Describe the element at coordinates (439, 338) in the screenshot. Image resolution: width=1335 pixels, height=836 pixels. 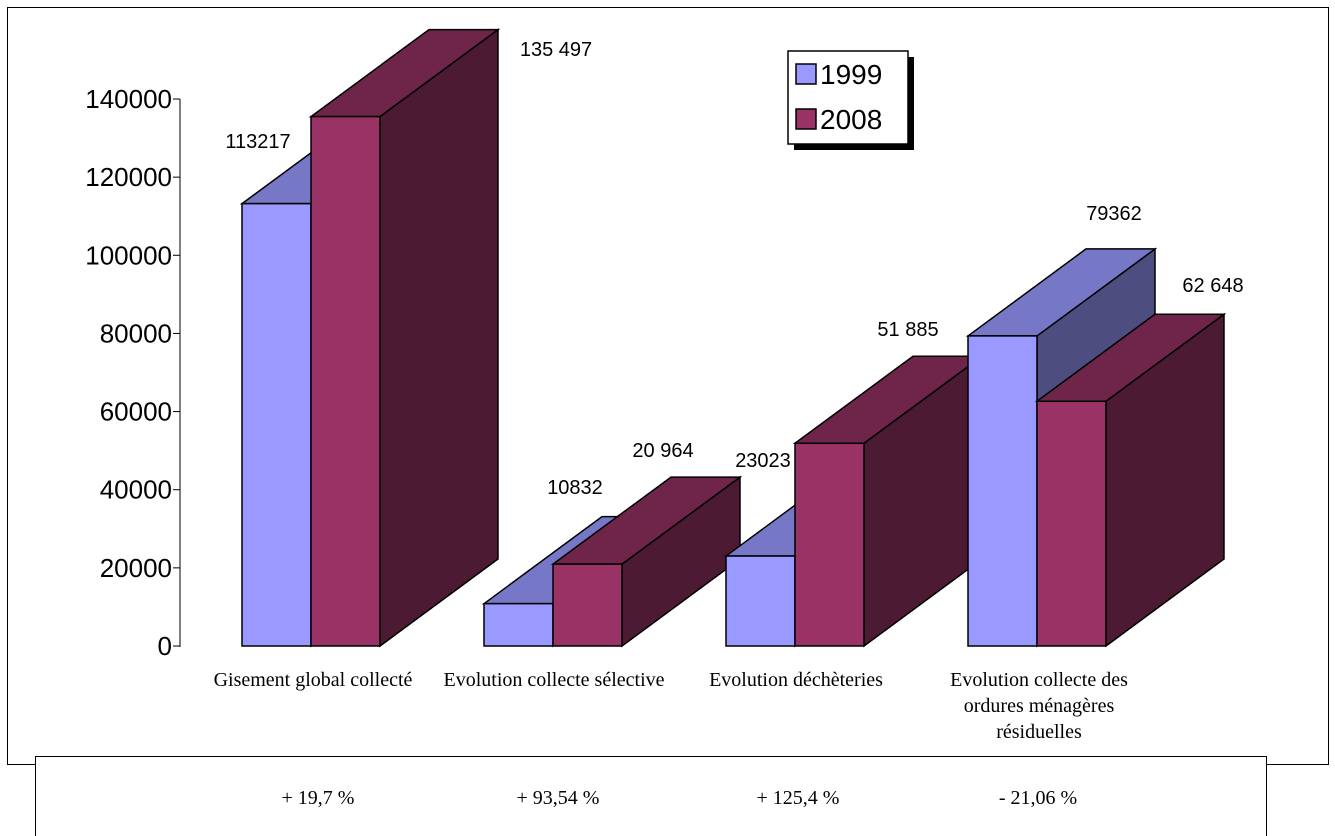
I see `bar-side-face` at that location.